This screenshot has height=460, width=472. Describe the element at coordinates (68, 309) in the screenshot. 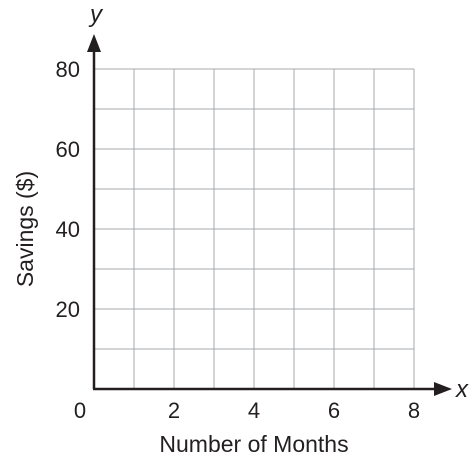

I see `y-tick-label: 20` at that location.